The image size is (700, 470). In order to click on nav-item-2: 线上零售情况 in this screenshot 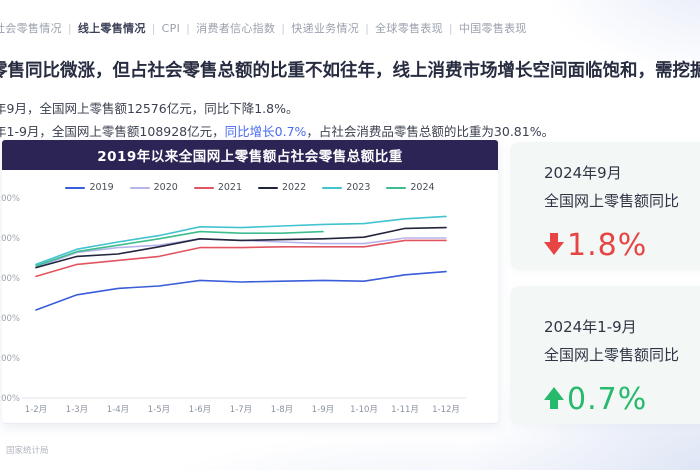, I will do `click(111, 28)`.